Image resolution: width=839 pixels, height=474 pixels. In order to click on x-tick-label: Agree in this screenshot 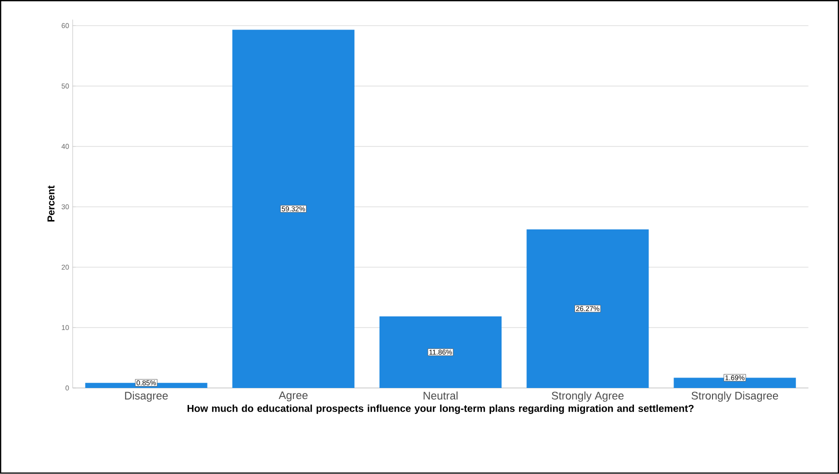, I will do `click(293, 397)`.